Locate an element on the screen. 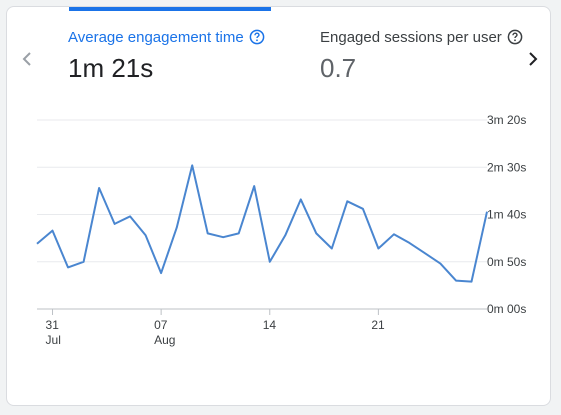 The height and width of the screenshot is (415, 561). metric-label: Engaged sessions per user is located at coordinates (421, 37).